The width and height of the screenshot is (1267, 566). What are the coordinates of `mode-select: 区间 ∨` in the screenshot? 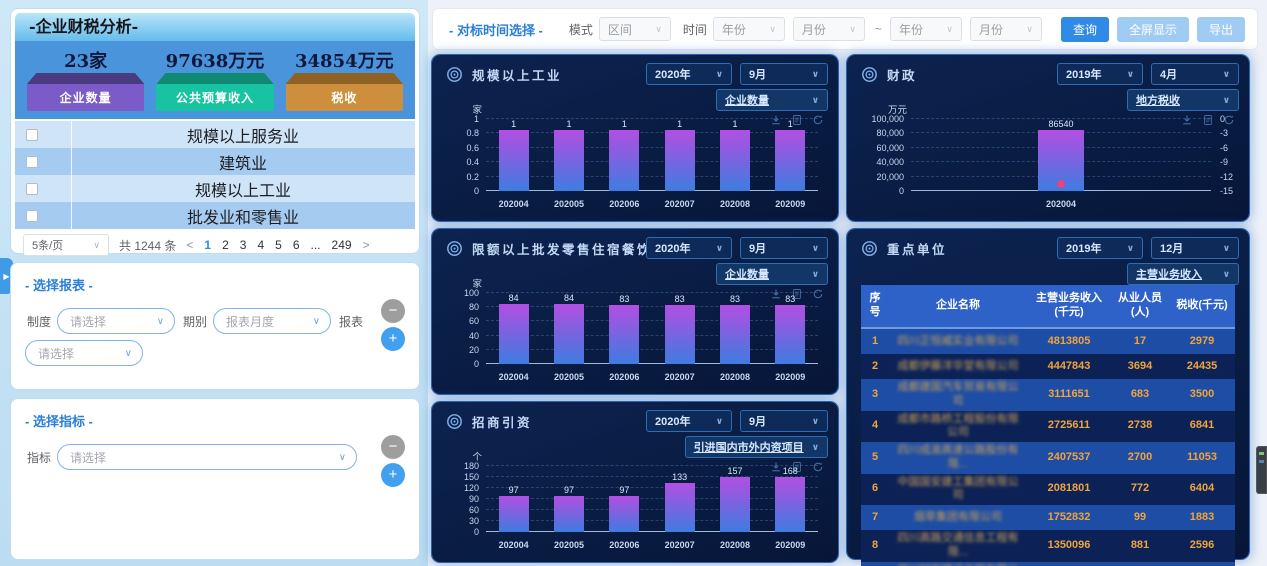 It's located at (634, 29).